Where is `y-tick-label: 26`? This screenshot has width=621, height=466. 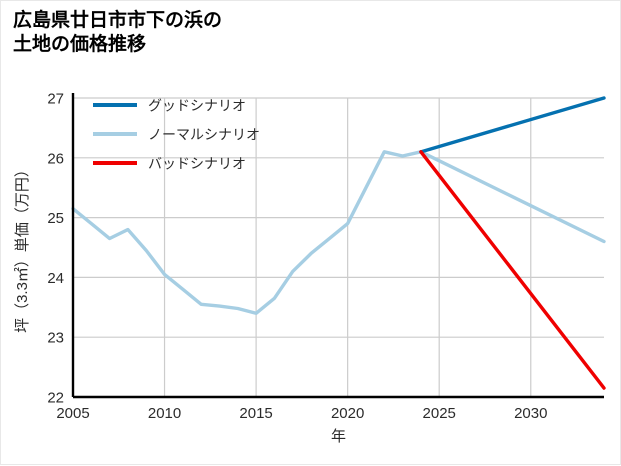
y-tick-label: 26 is located at coordinates (55, 158).